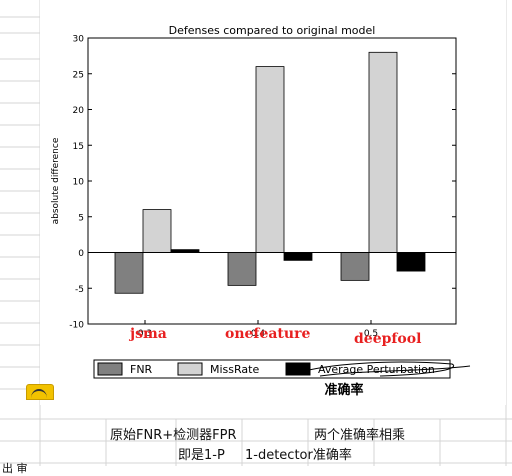  I want to click on legend: FNR MissRate Average Perturbation, so click(272, 369).